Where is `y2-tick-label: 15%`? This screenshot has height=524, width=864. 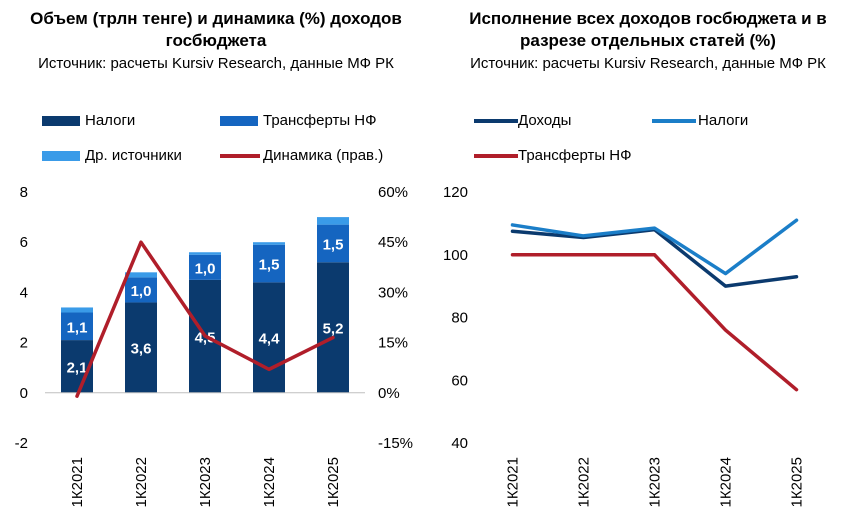 y2-tick-label: 15% is located at coordinates (393, 343).